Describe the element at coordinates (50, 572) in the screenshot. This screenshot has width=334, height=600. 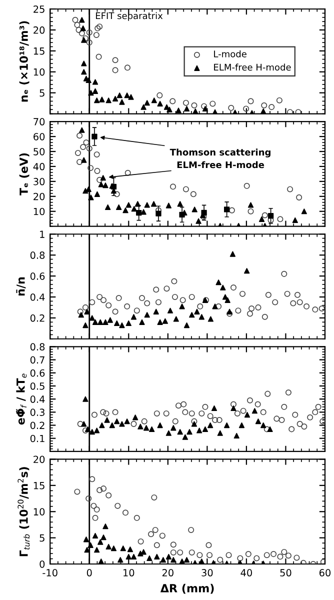
I see `x-tick-label: -10` at that location.